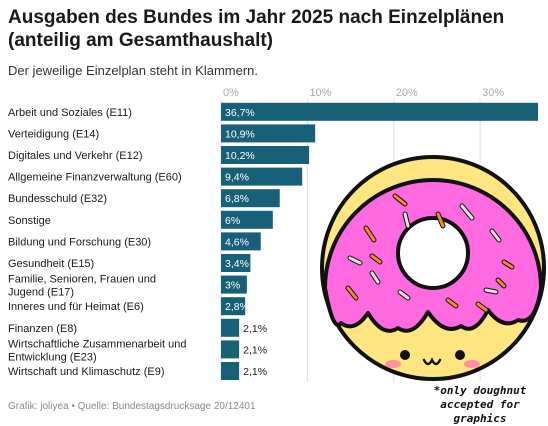 This screenshot has height=426, width=548. I want to click on value-label: 6,8%, so click(237, 199).